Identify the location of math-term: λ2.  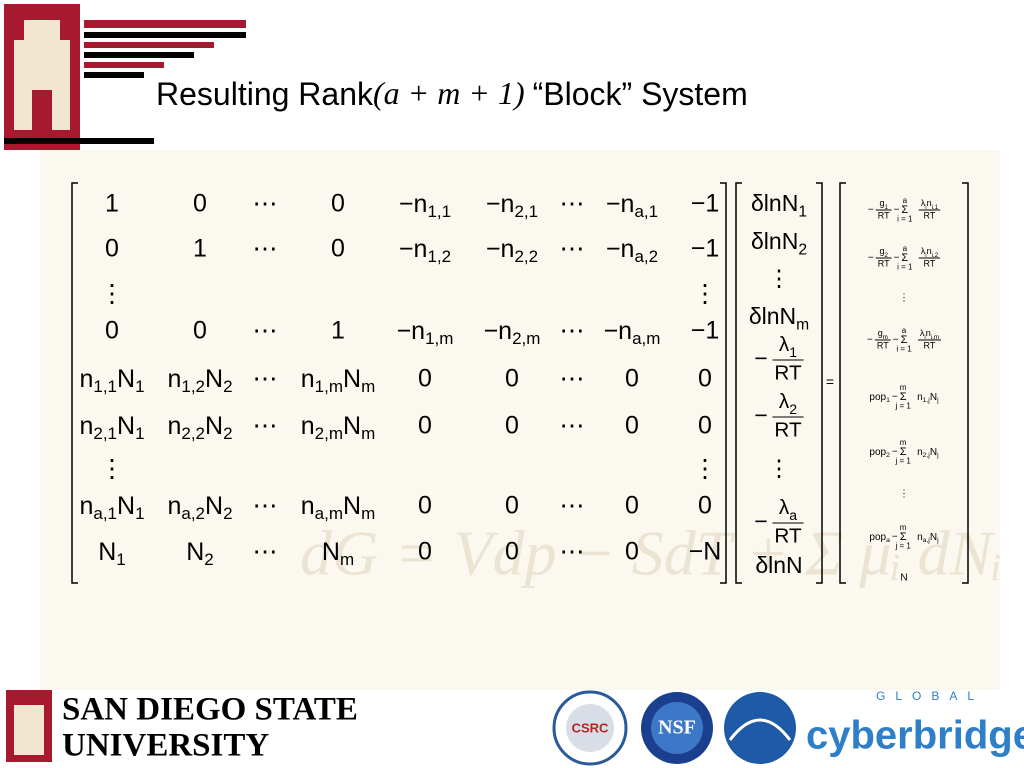
(788, 404).